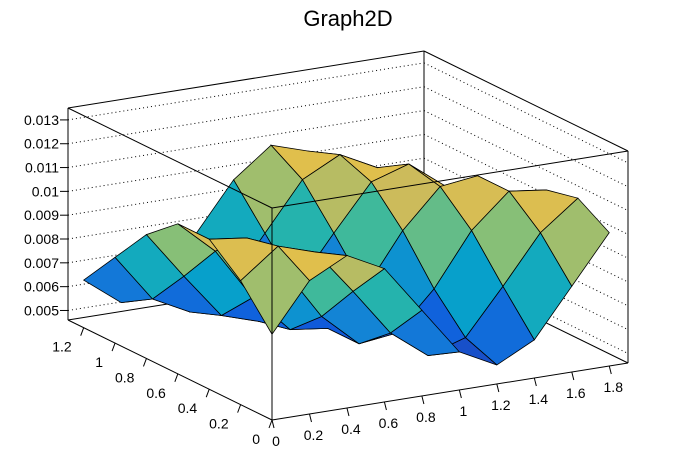  What do you see at coordinates (426, 417) in the screenshot?
I see `x-tick-label: 0.8` at bounding box center [426, 417].